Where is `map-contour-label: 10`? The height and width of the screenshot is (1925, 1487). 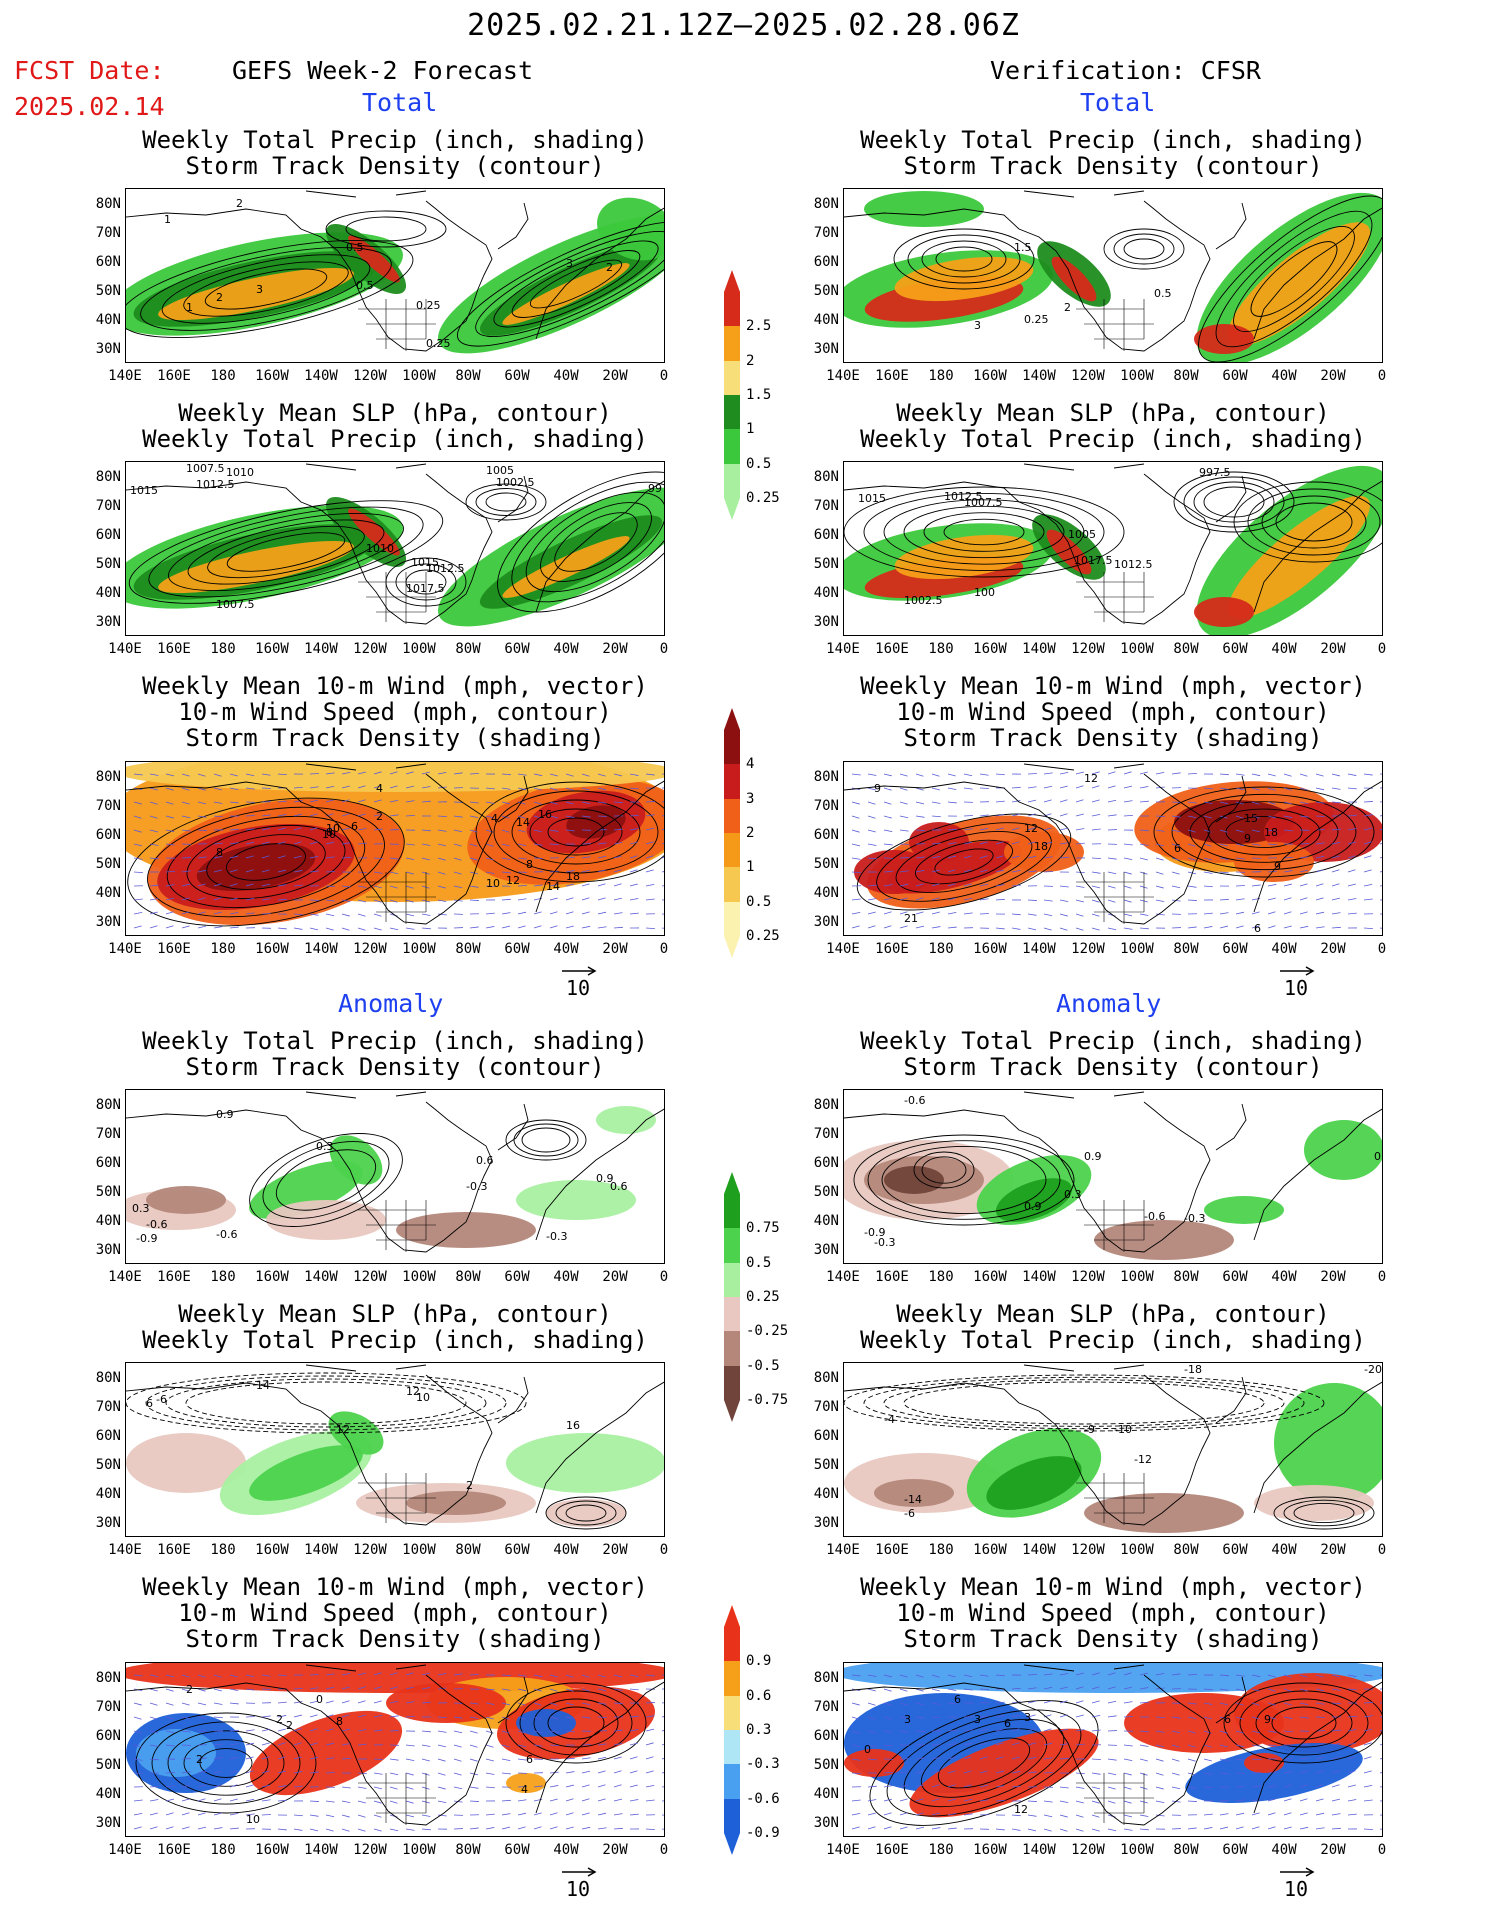 map-contour-label: 10 is located at coordinates (423, 1397).